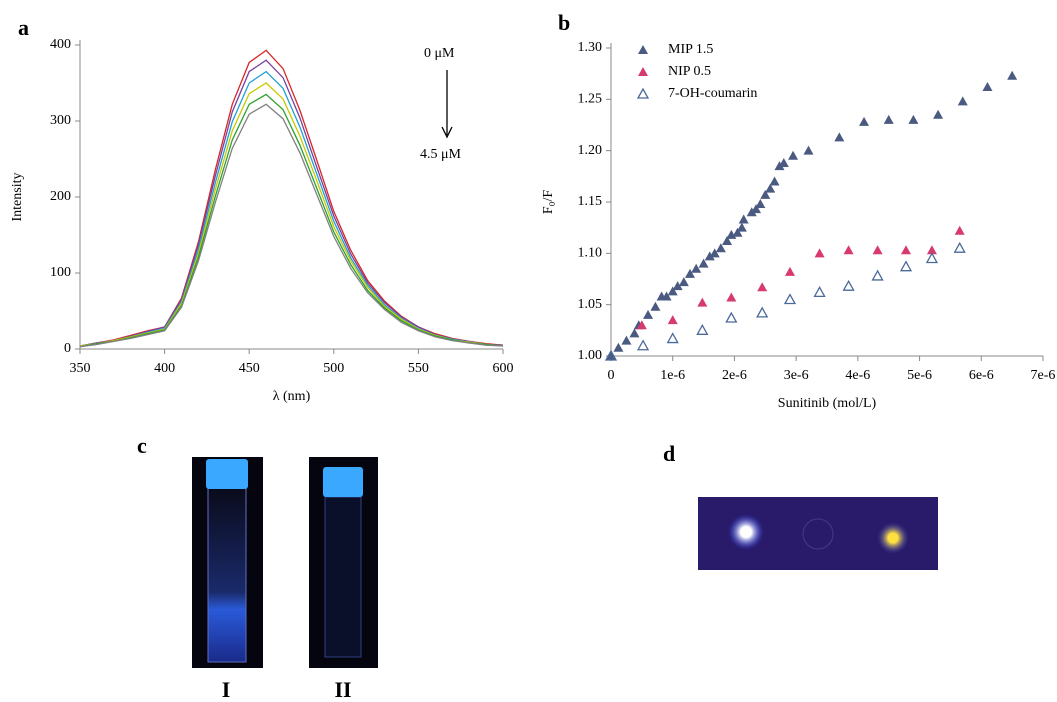 The image size is (1057, 702). Describe the element at coordinates (857, 375) in the screenshot. I see `x-tick-label: 4e-6` at that location.